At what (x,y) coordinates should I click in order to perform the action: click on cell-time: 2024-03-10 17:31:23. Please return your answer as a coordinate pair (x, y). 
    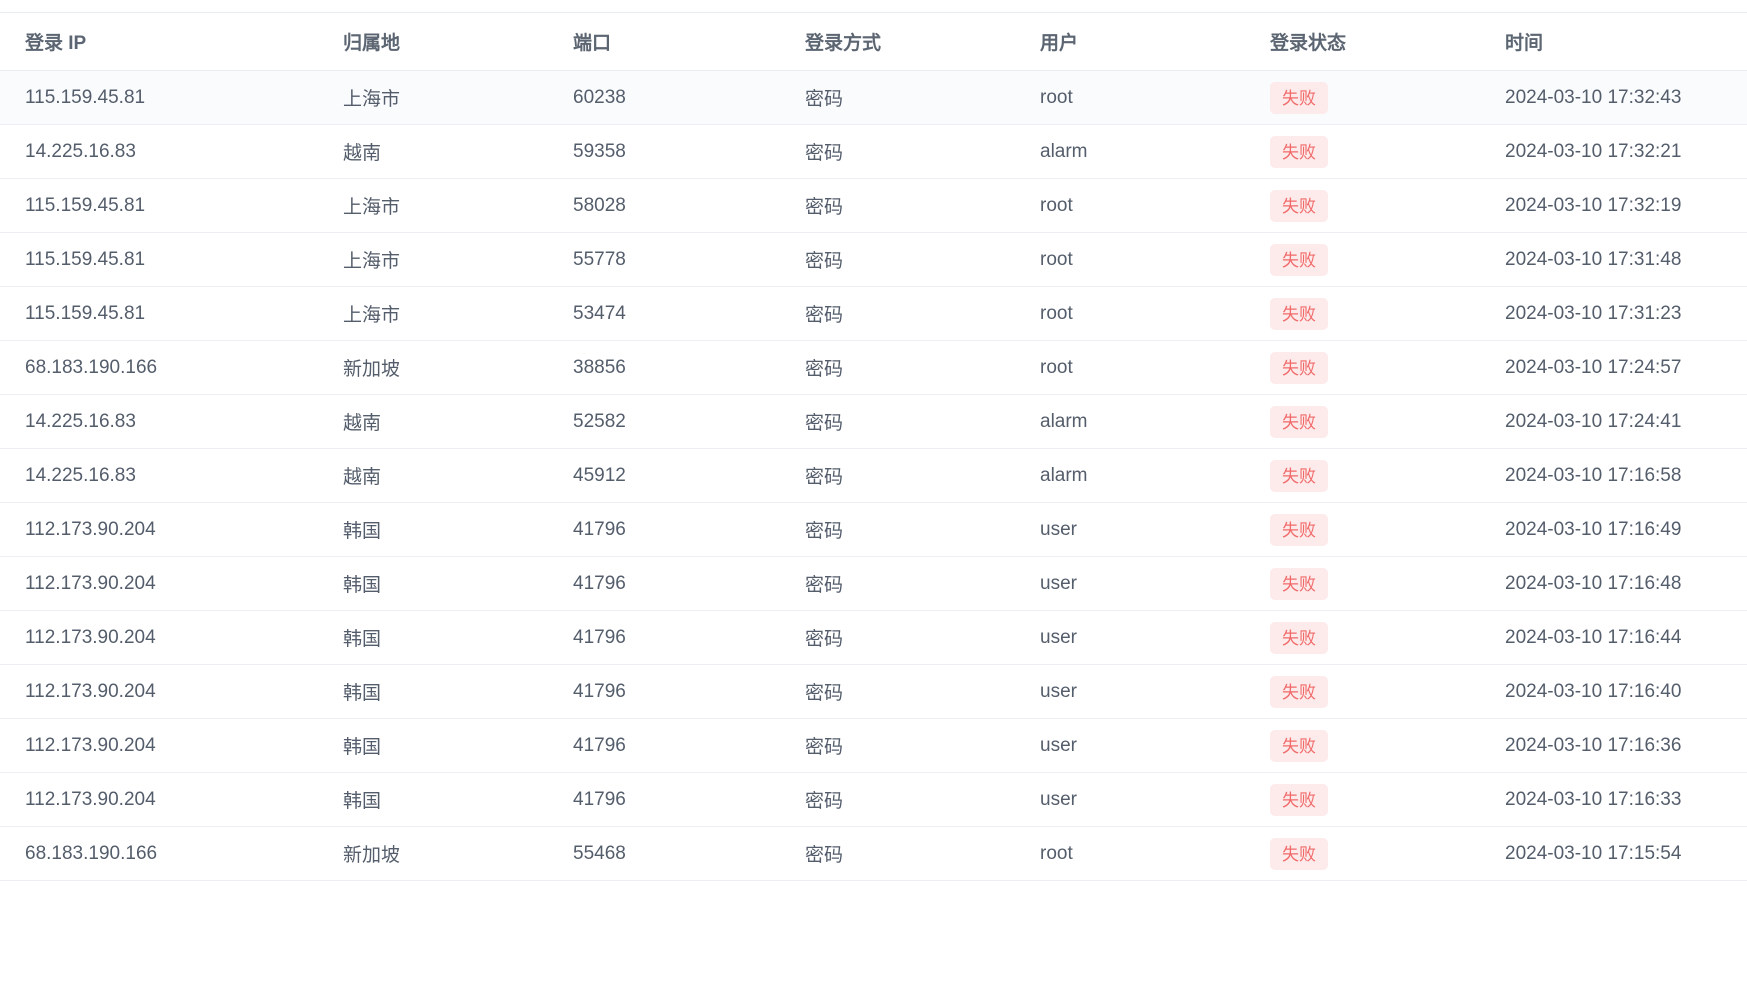
    Looking at the image, I should click on (1613, 313).